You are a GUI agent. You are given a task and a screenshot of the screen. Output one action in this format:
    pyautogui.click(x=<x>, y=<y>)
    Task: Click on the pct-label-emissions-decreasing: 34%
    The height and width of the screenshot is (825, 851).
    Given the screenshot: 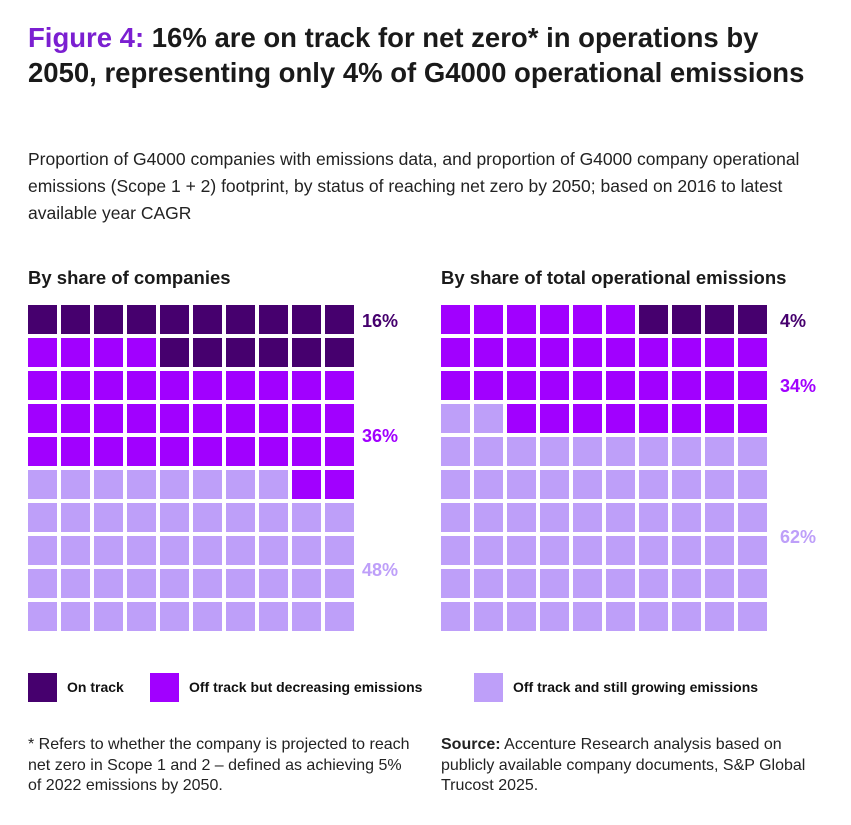 What is the action you would take?
    pyautogui.click(x=798, y=386)
    